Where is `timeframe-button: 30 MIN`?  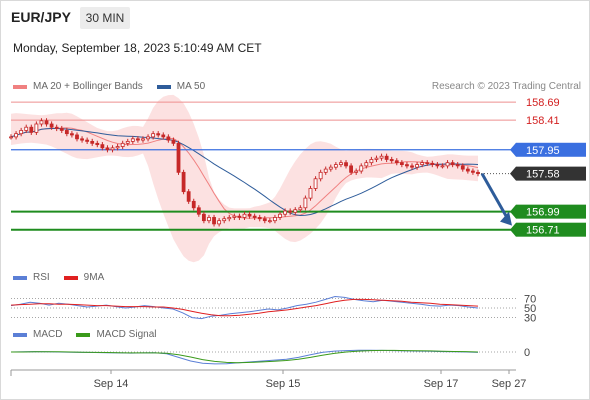 timeframe-button: 30 MIN is located at coordinates (105, 18).